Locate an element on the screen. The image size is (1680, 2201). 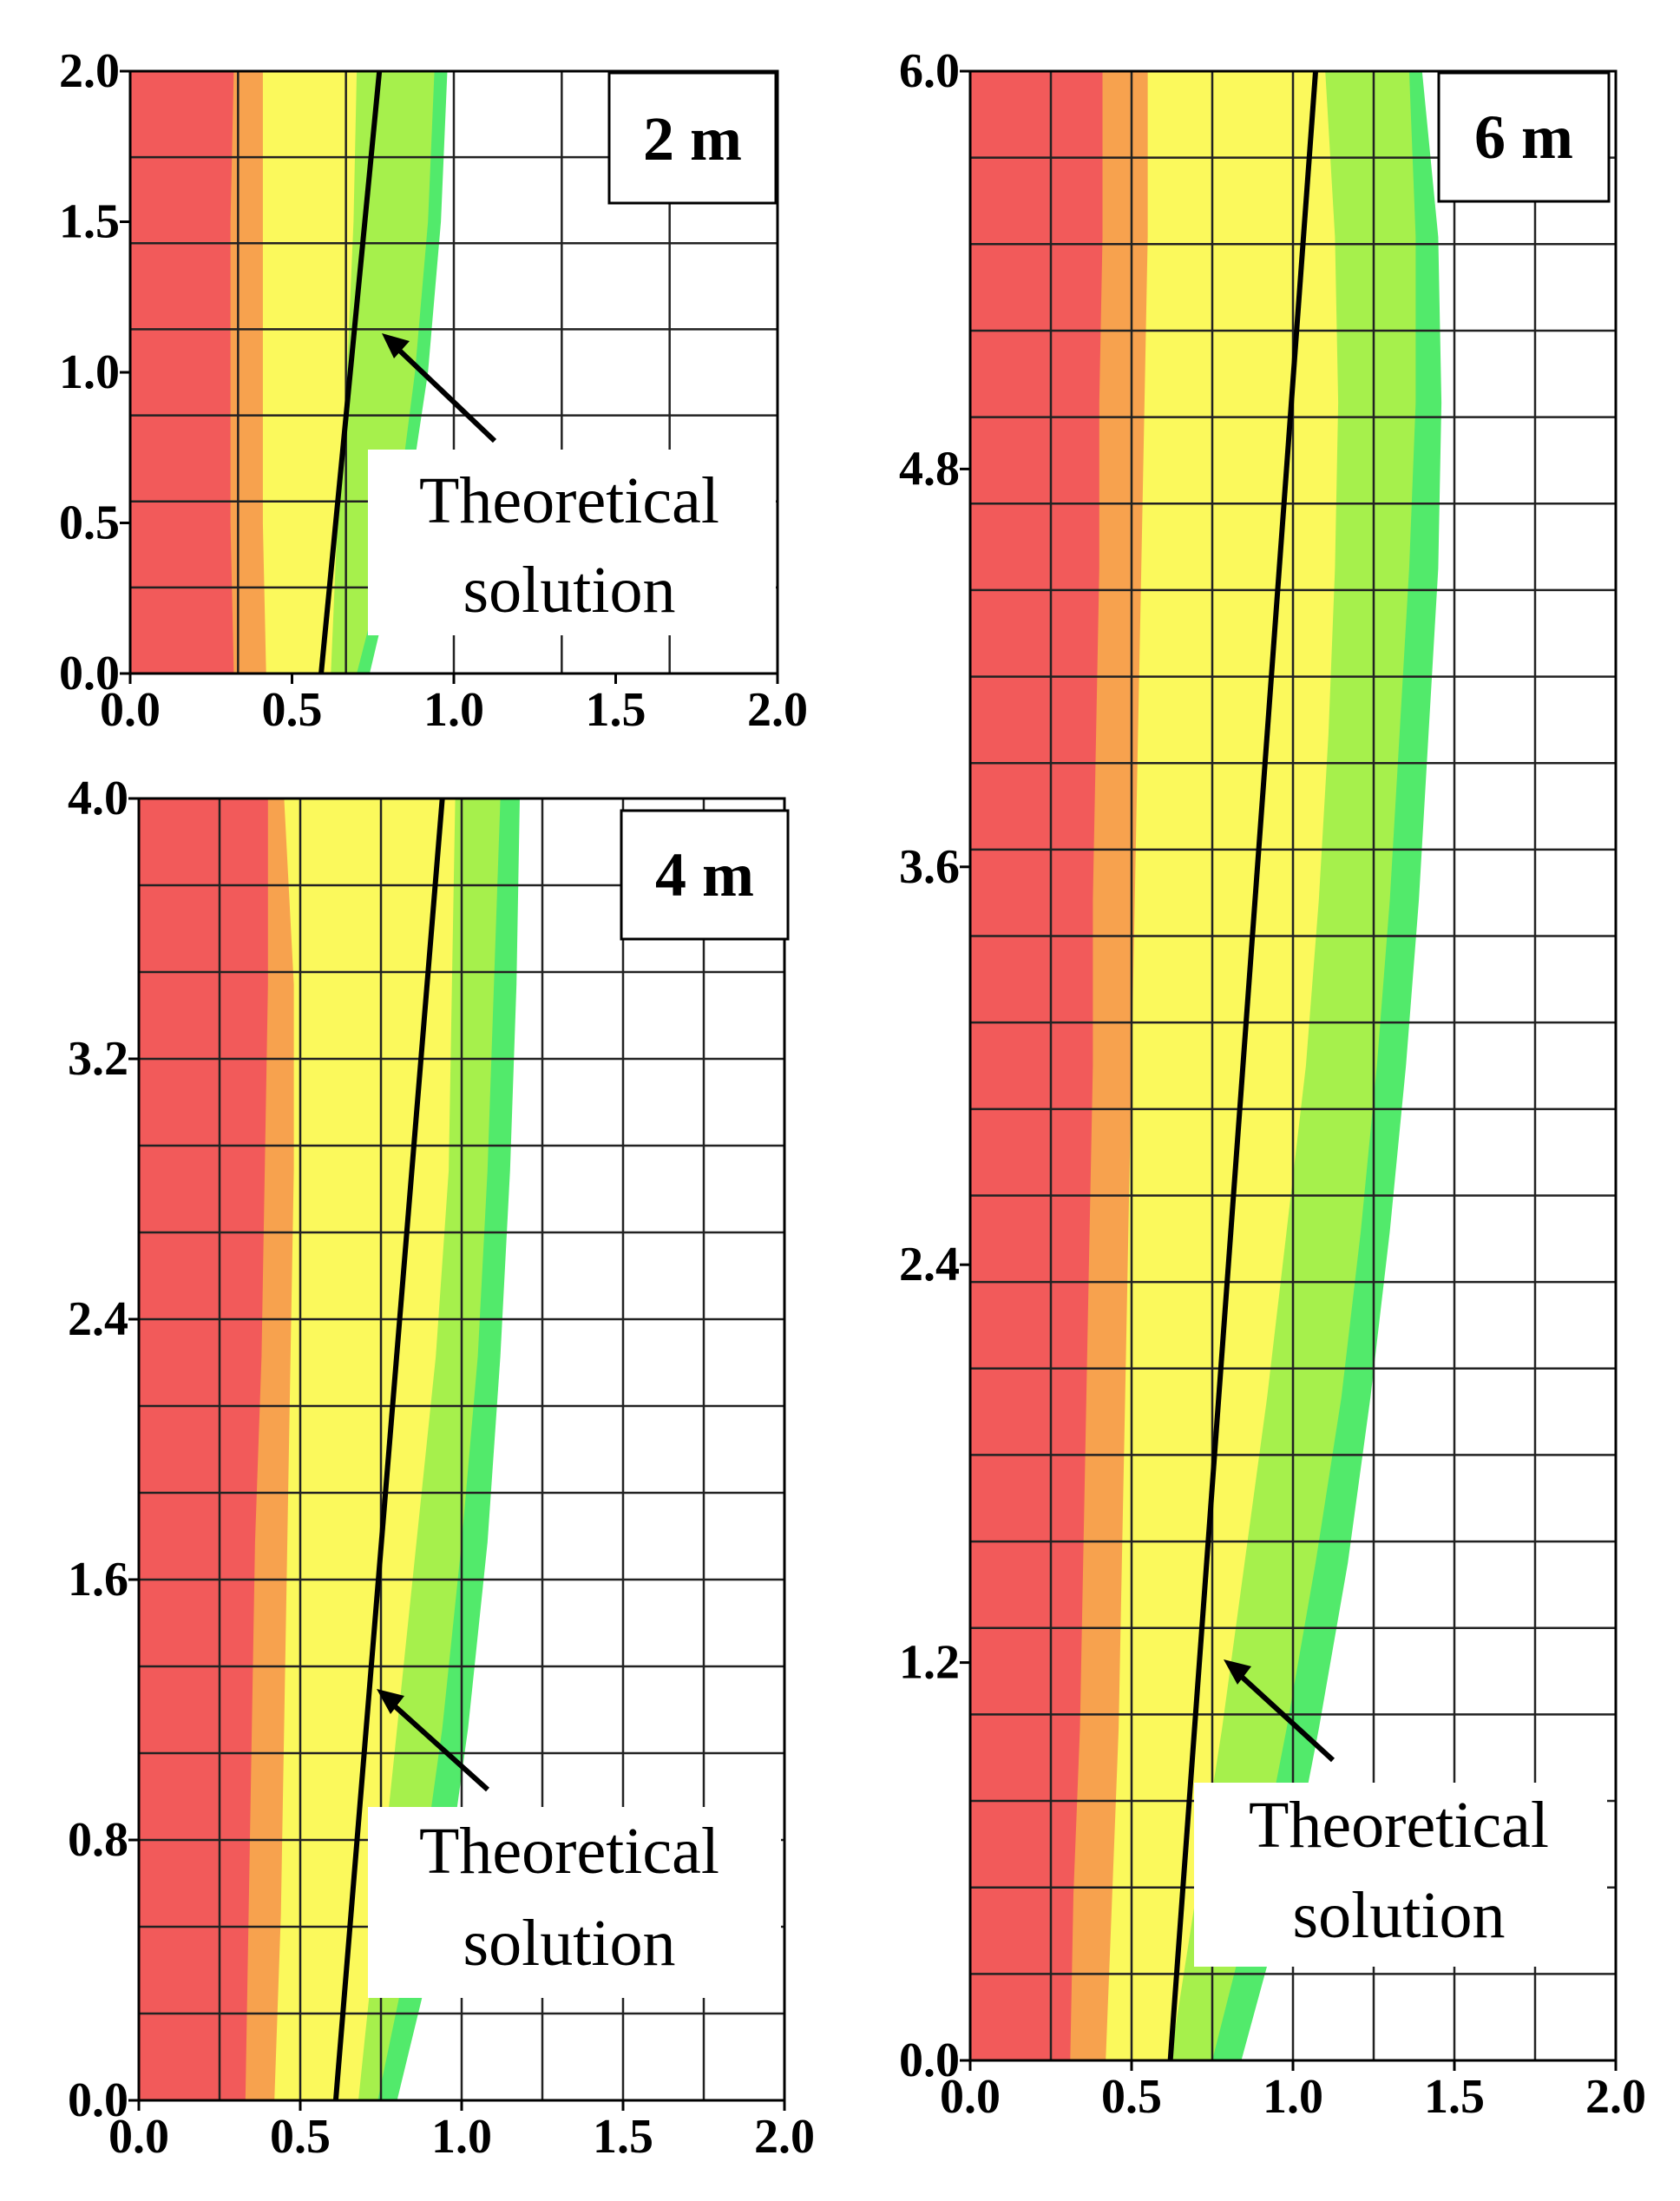
panel-tag-box-2m is located at coordinates (692, 138).